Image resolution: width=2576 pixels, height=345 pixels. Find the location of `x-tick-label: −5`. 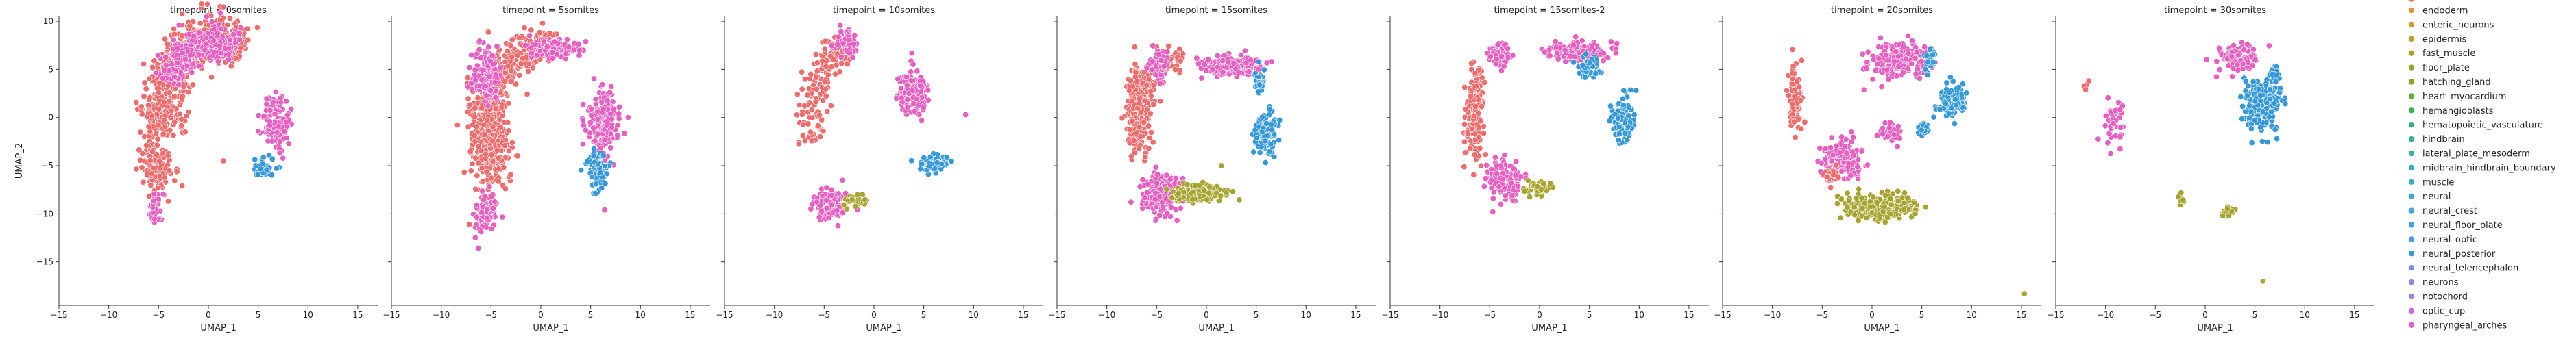

x-tick-label: −5 is located at coordinates (491, 315).